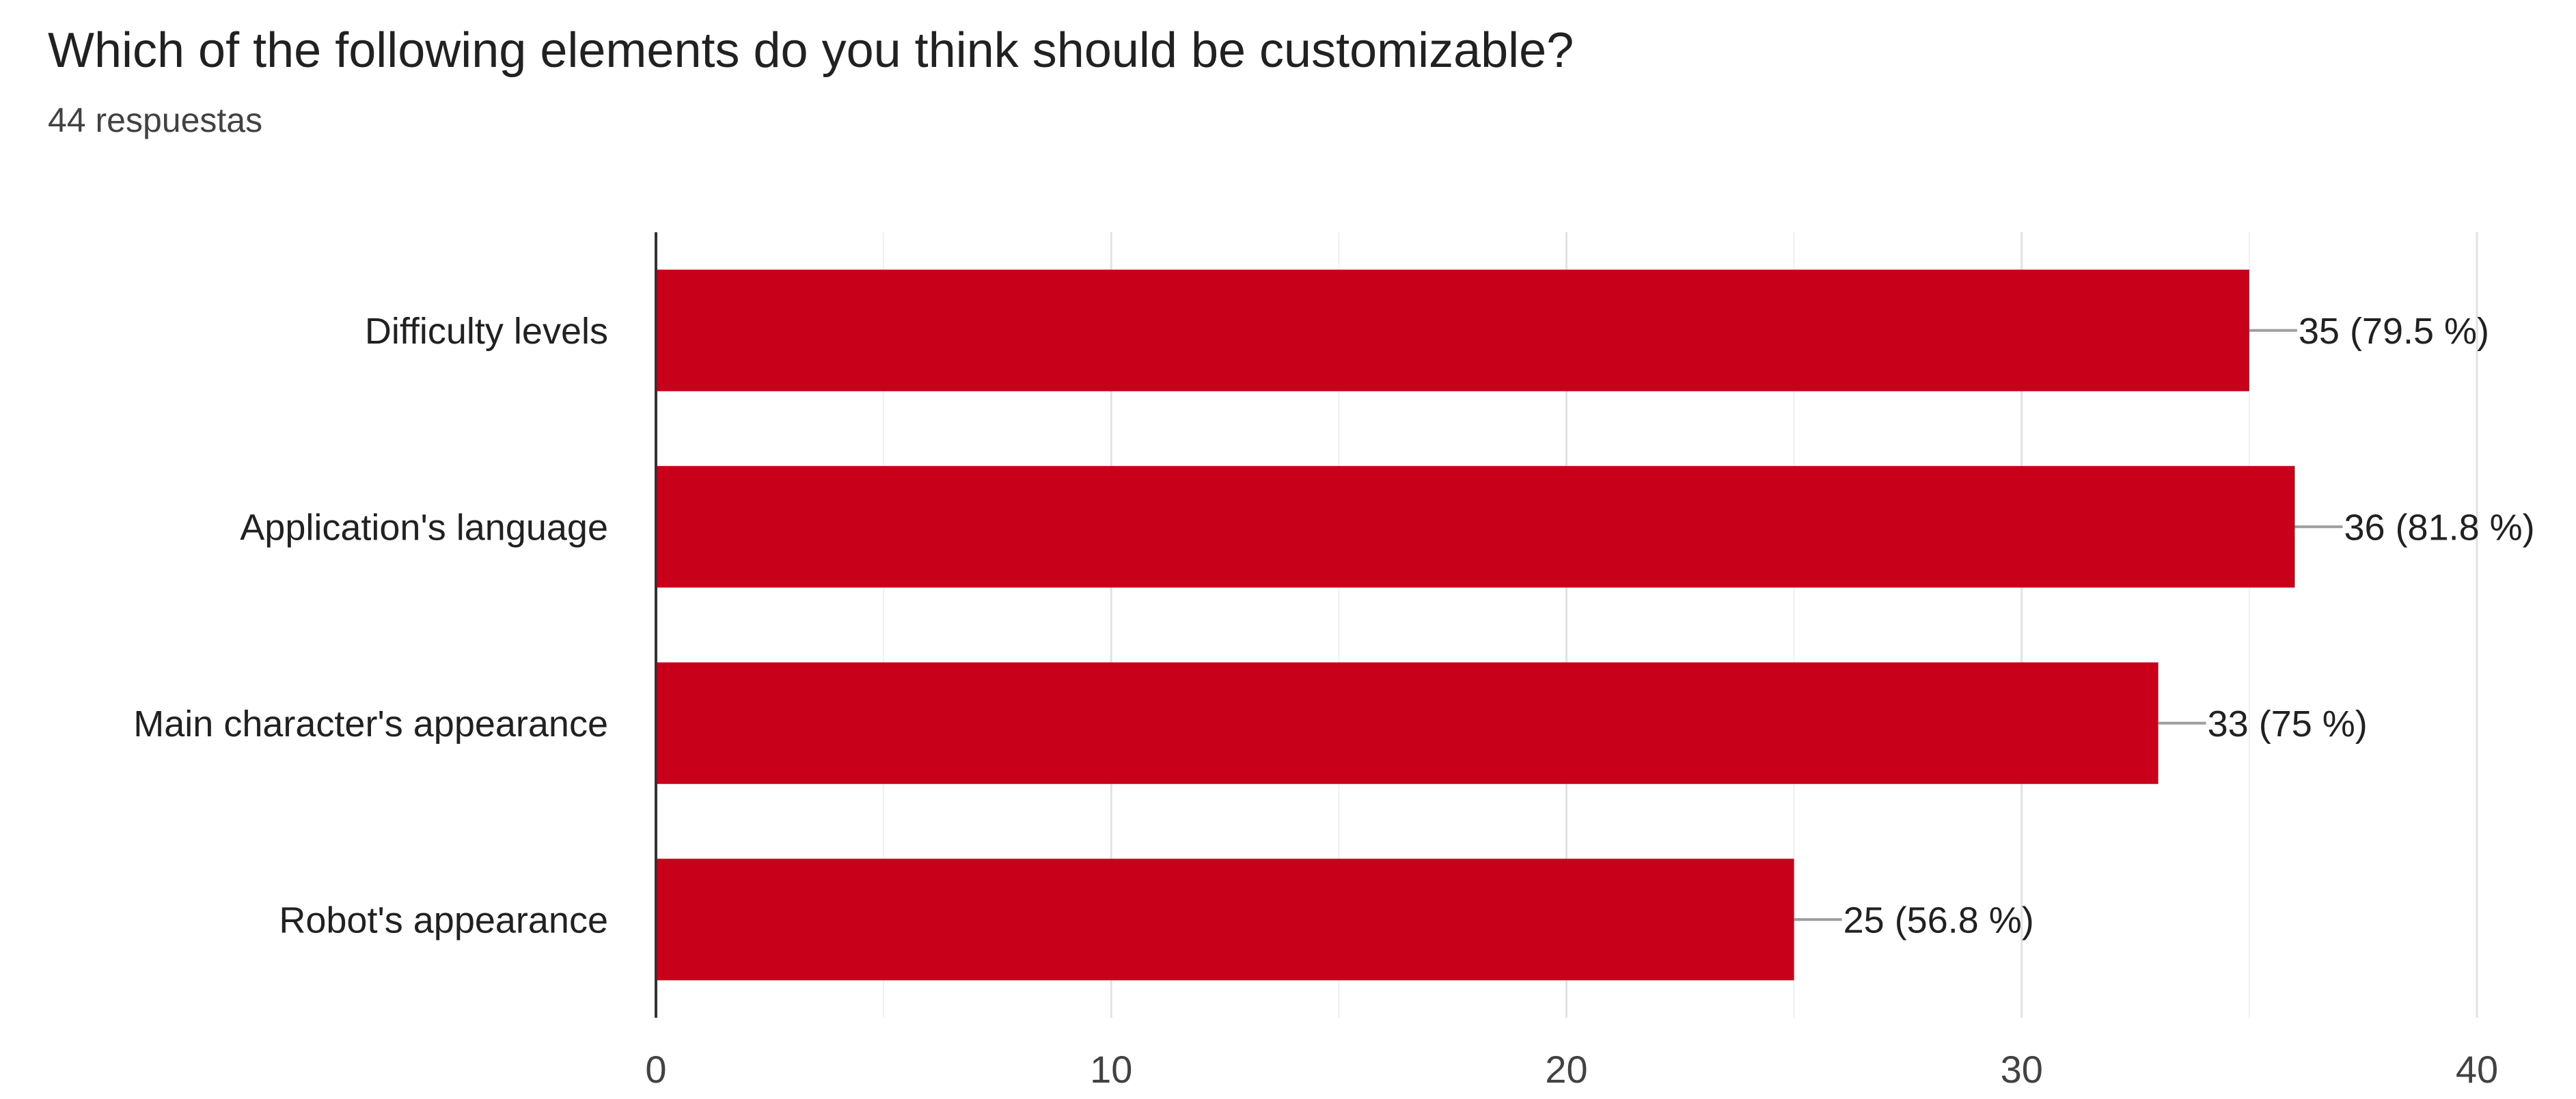 The height and width of the screenshot is (1099, 2576). What do you see at coordinates (2288, 724) in the screenshot?
I see `data-label: 33 (75 %)` at bounding box center [2288, 724].